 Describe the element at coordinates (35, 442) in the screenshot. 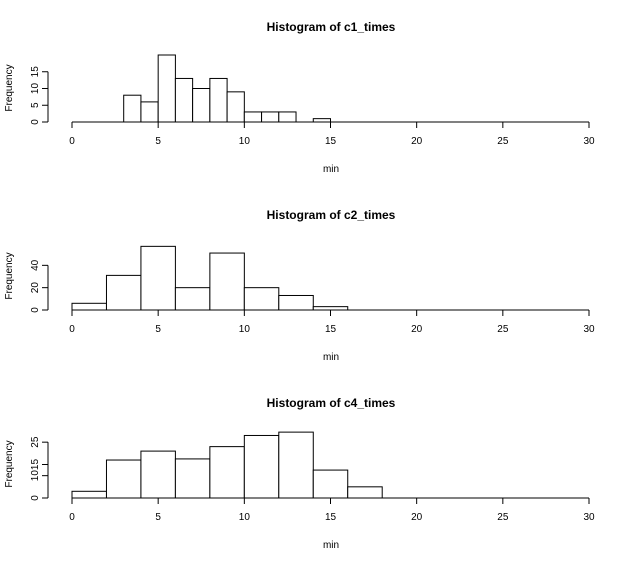

I see `y-tick-label: 25` at that location.